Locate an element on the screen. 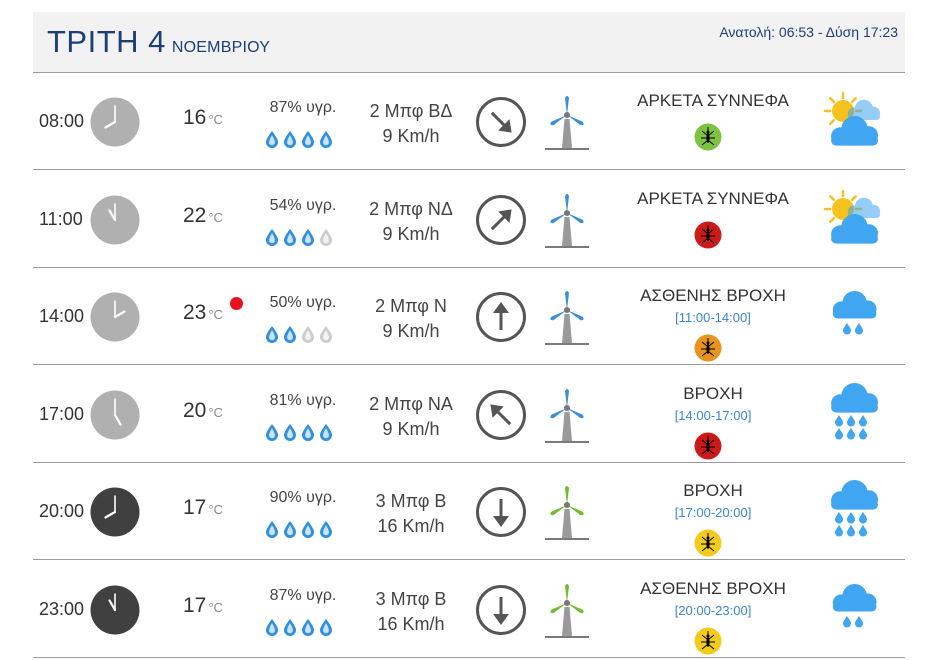 This screenshot has height=660, width=928. wind-force: 2 Μπφ ΒΔ is located at coordinates (411, 111).